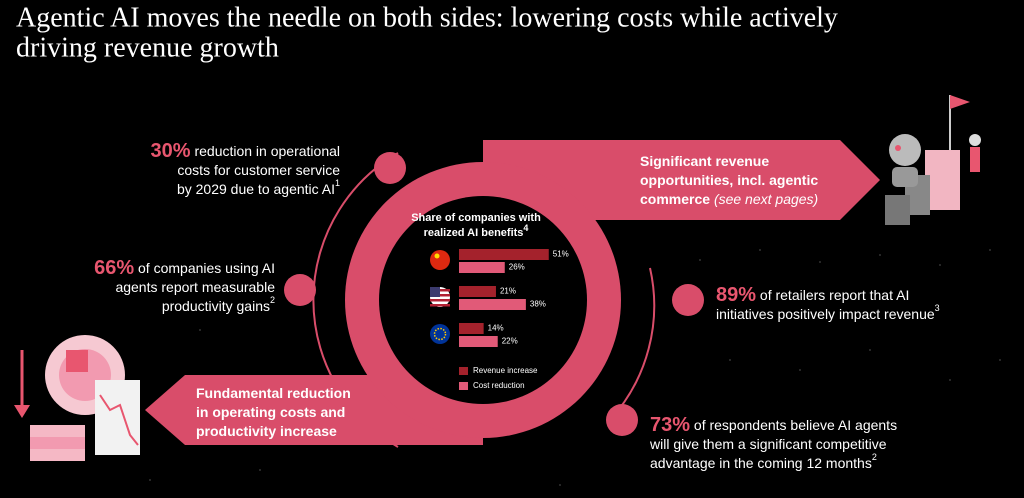 The width and height of the screenshot is (1024, 498). I want to click on stat-line: 30% reduction in operational, so click(245, 151).